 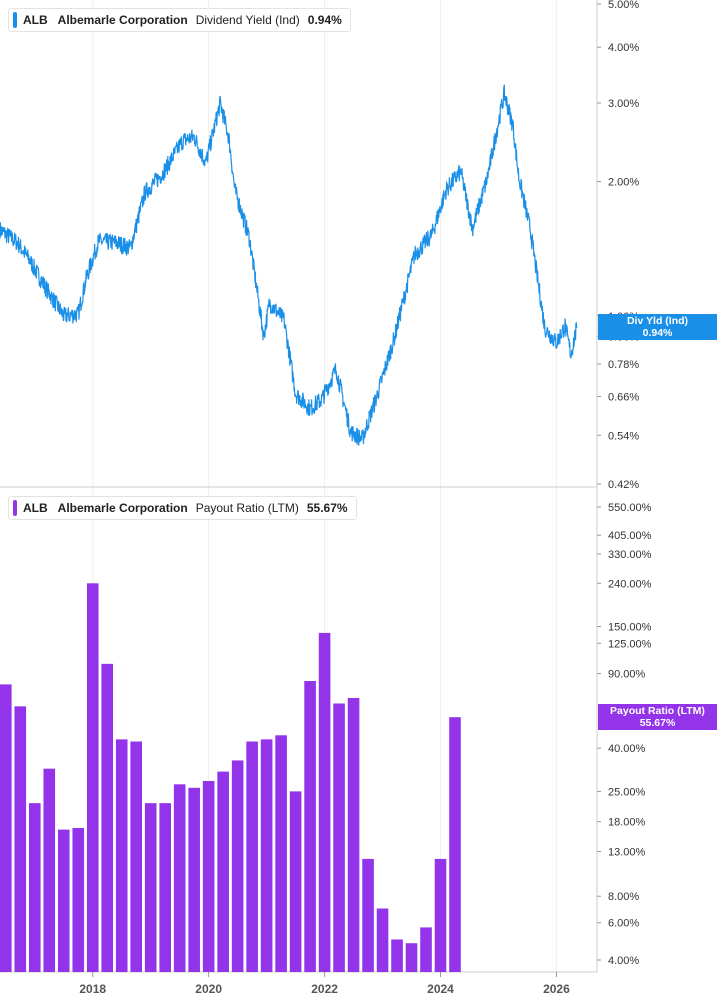 I want to click on x-tick-label: 2024, so click(x=440, y=989).